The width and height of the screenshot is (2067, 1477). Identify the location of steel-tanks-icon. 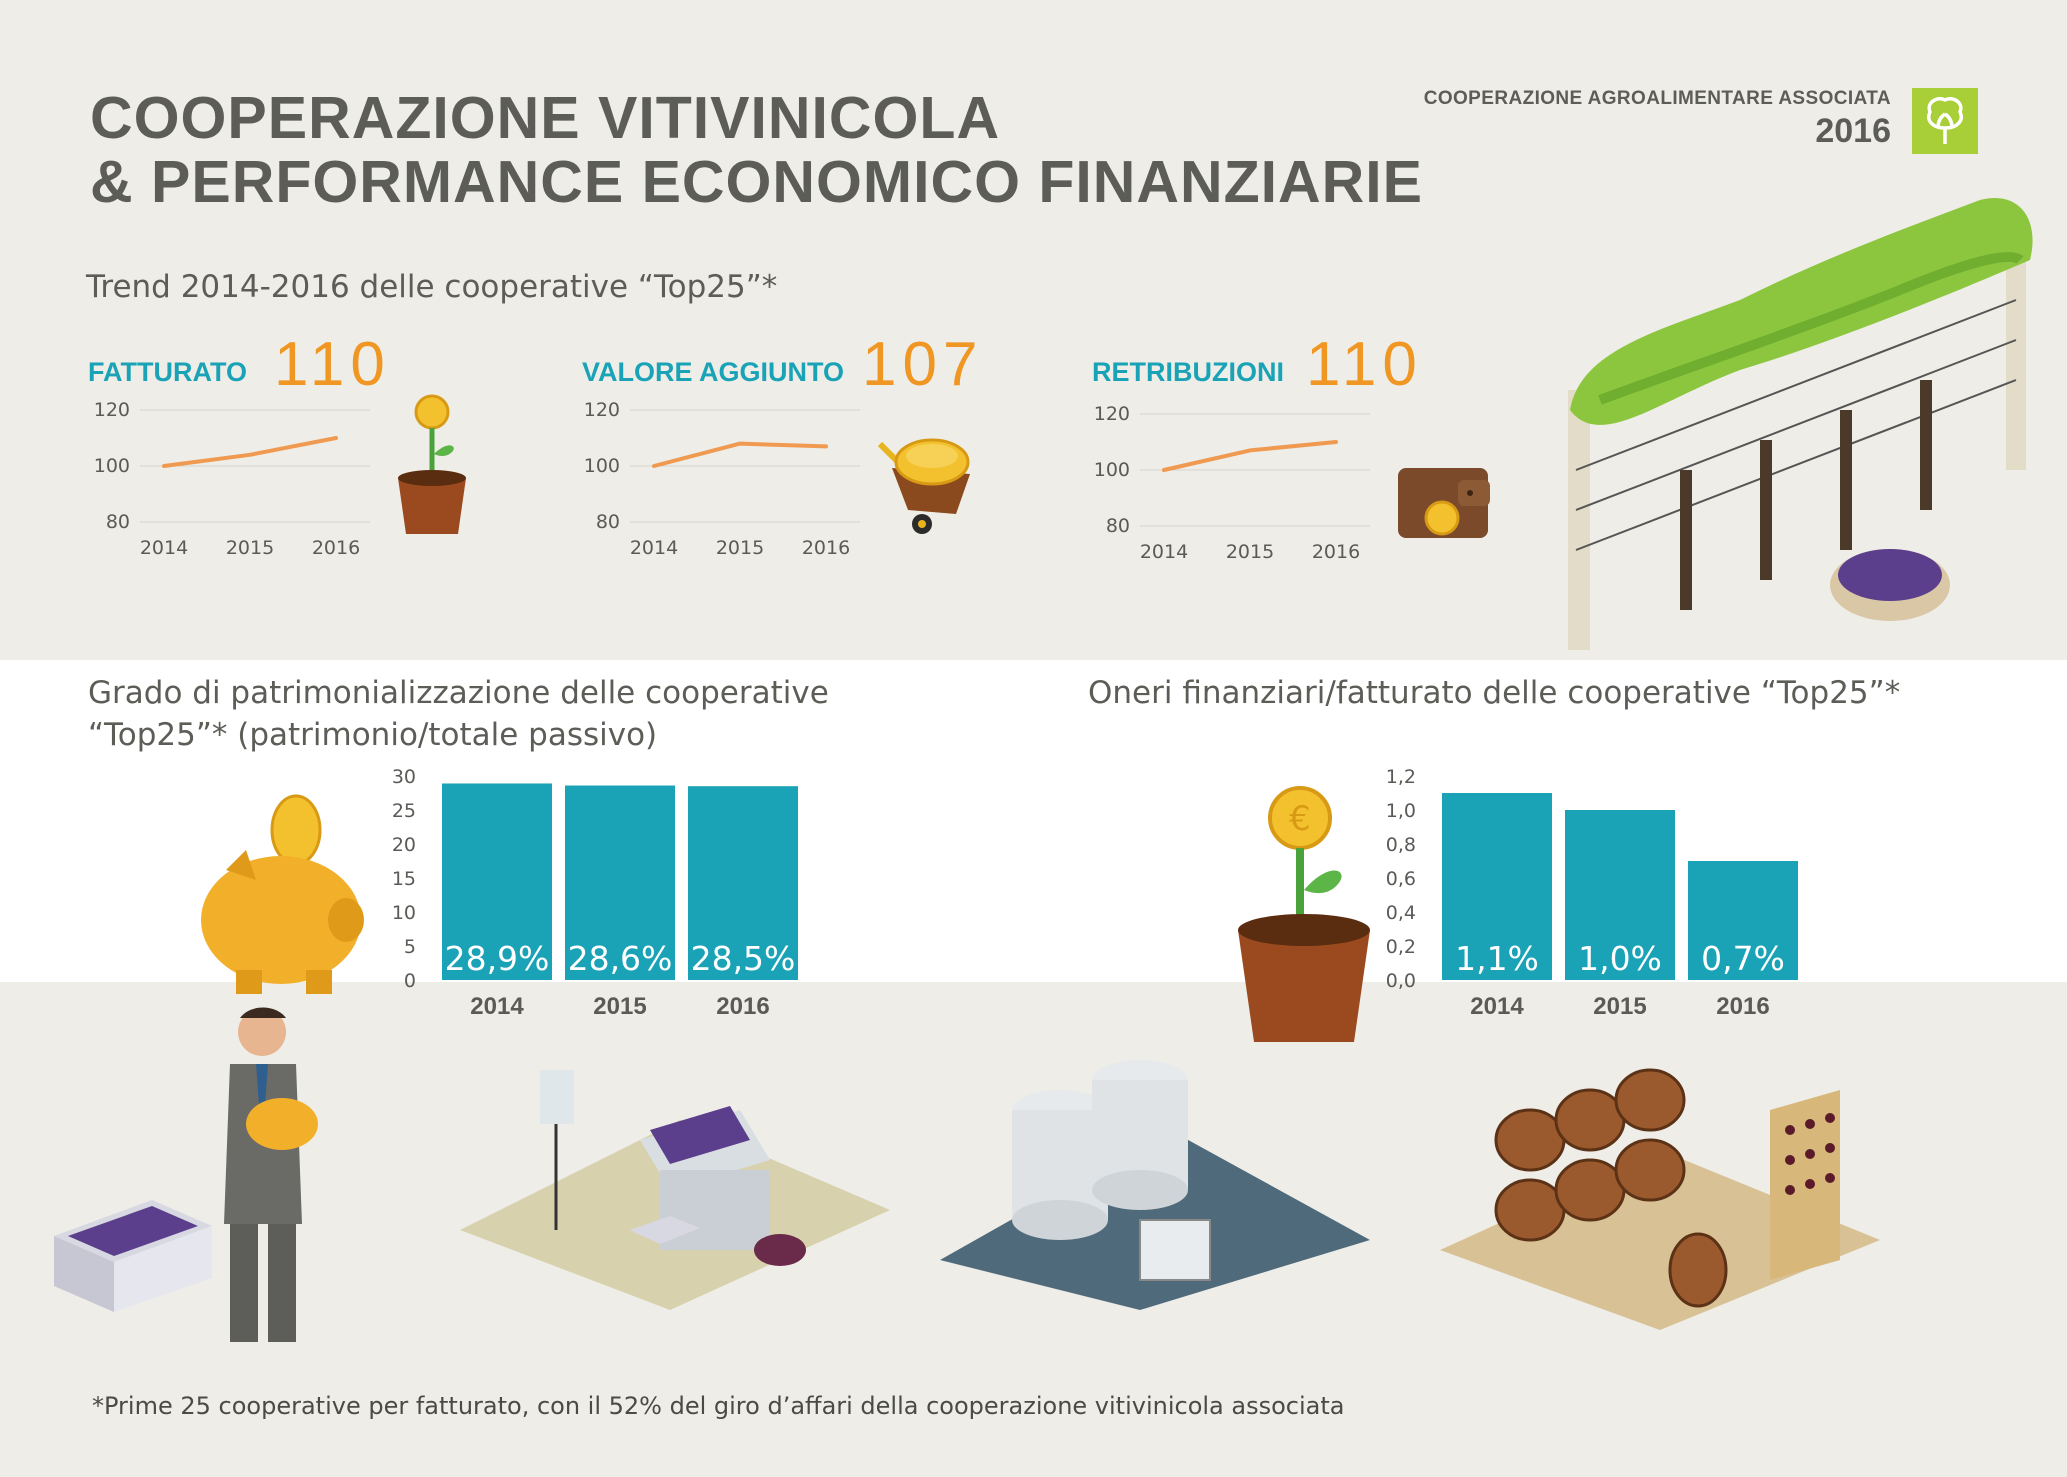
(1155, 1185).